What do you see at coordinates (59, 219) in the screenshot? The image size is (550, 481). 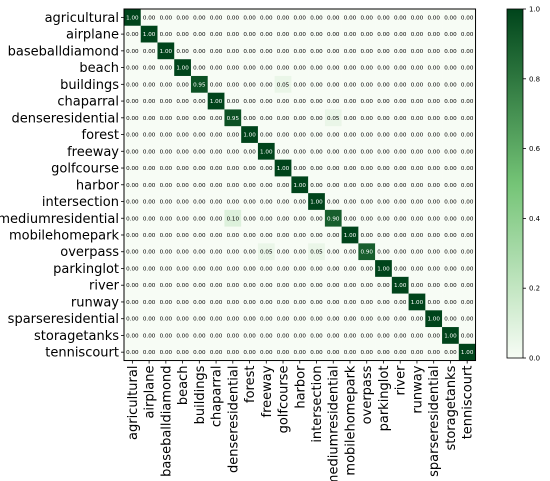 I see `y-tick-label: mediumresidential` at bounding box center [59, 219].